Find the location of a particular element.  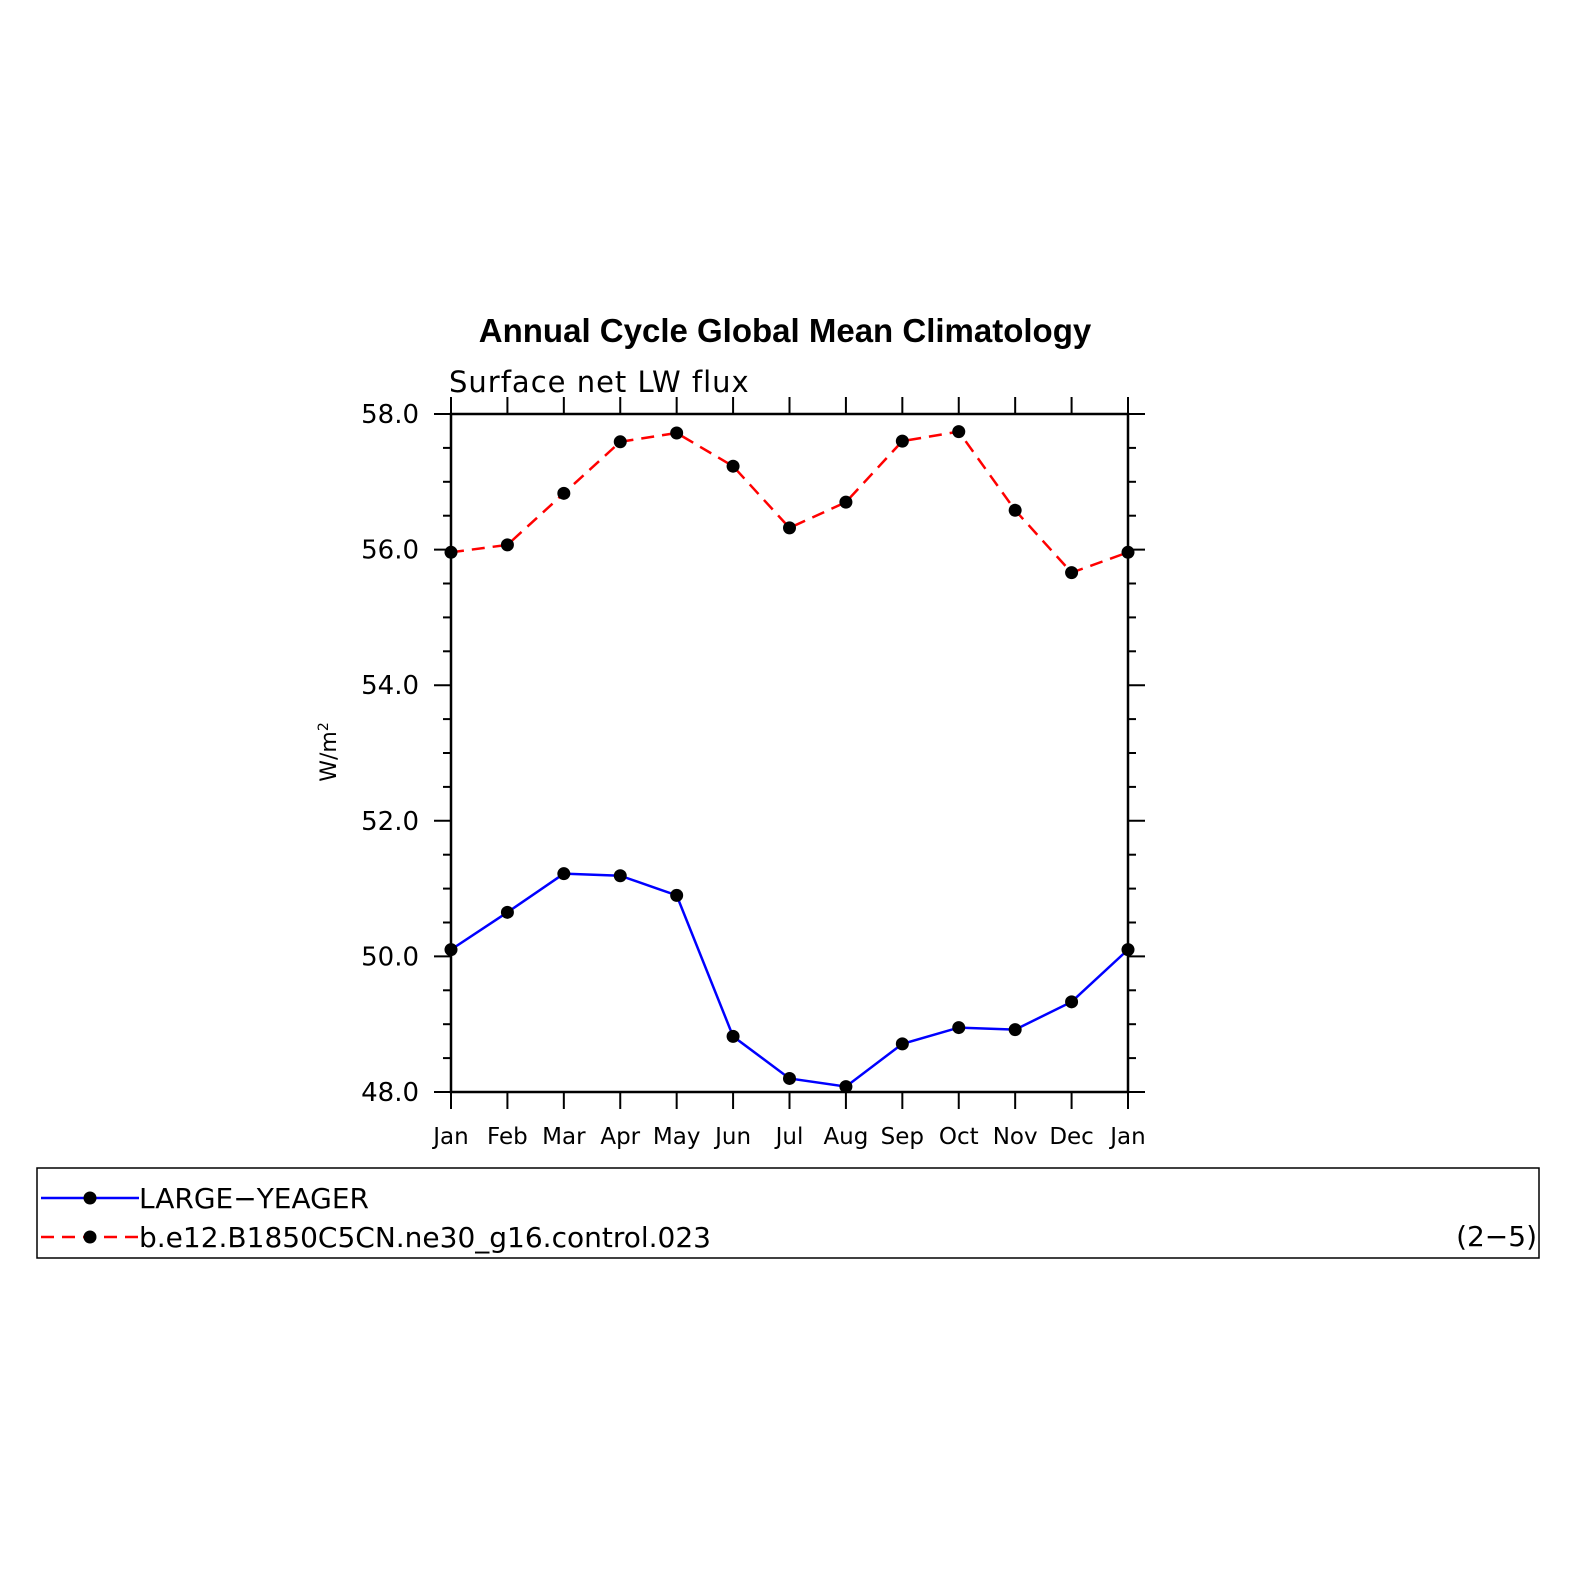

chart-subtitle: Surface net LW flux is located at coordinates (599, 382).